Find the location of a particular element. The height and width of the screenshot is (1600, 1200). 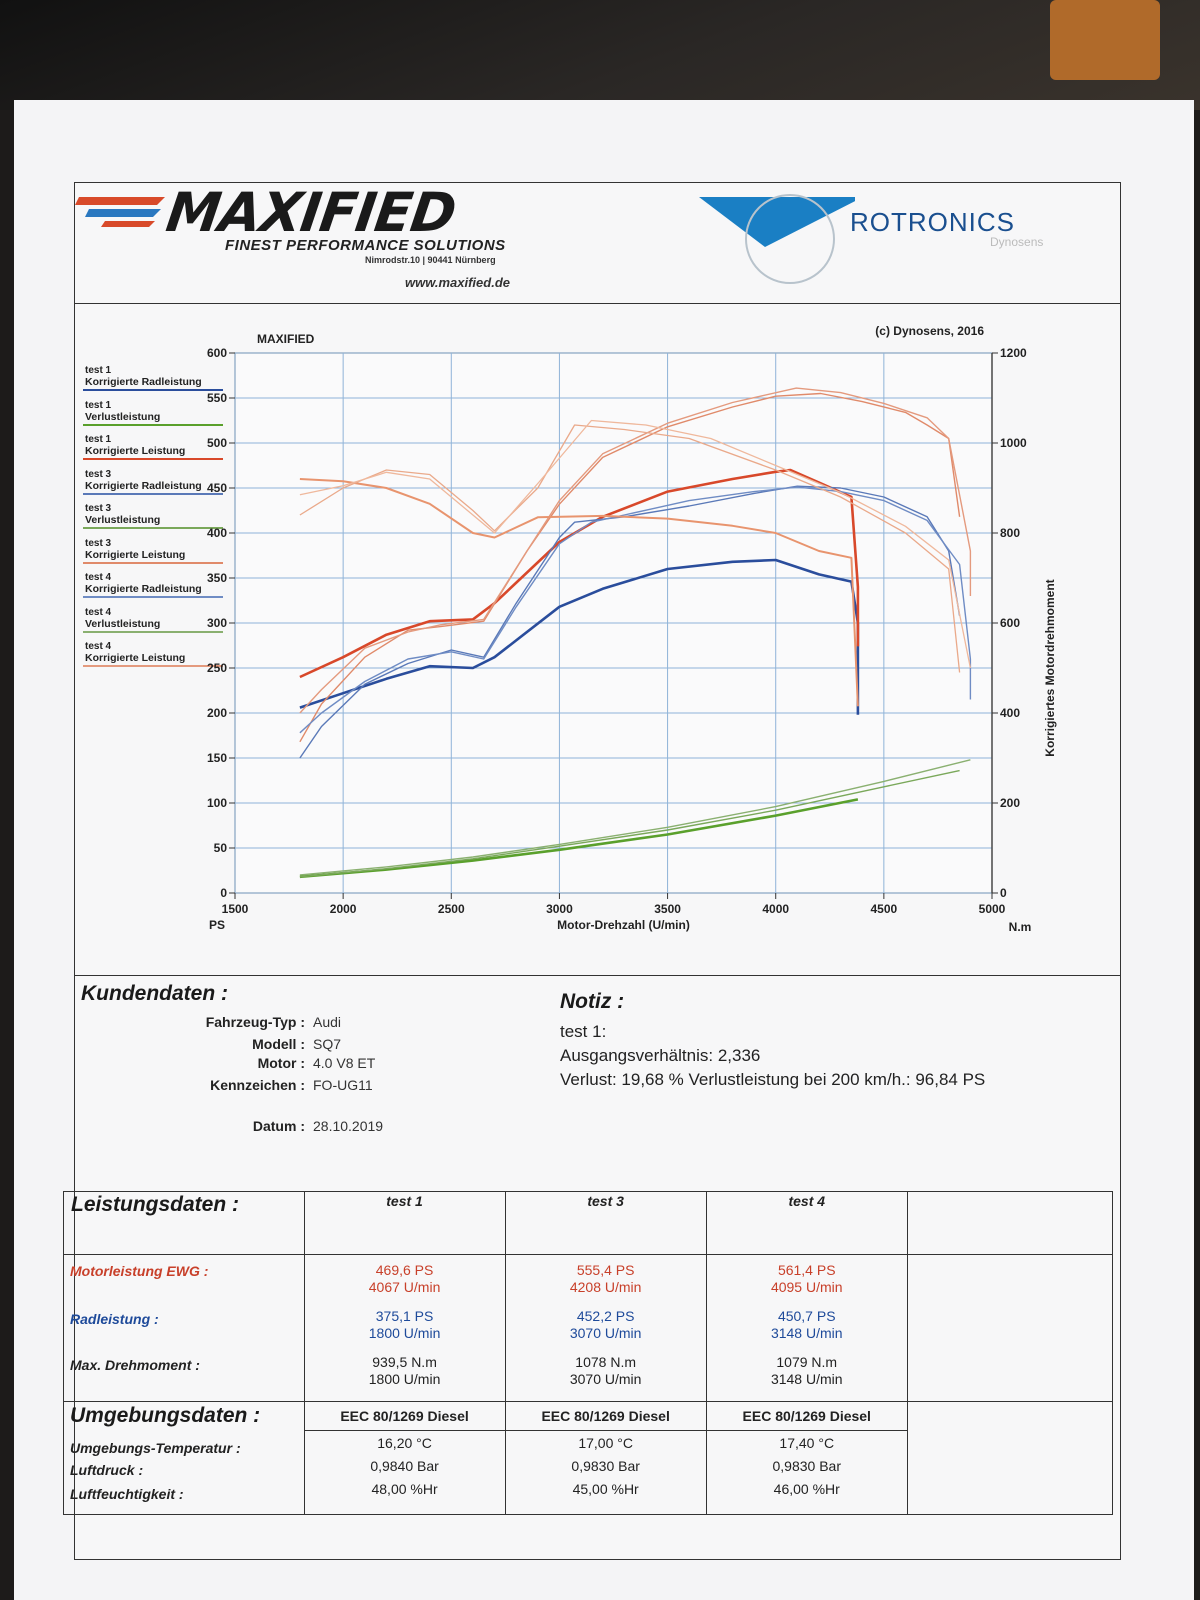

y-tick-label: 100 is located at coordinates (217, 803).